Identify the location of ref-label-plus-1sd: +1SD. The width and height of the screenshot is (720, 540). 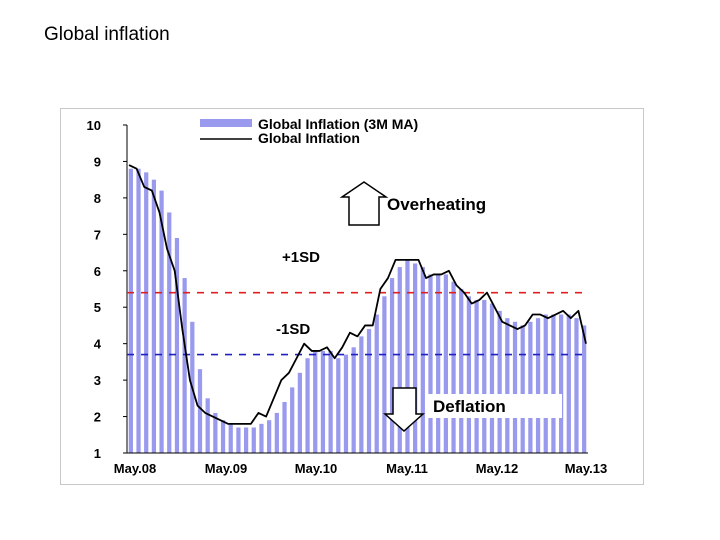
(301, 257).